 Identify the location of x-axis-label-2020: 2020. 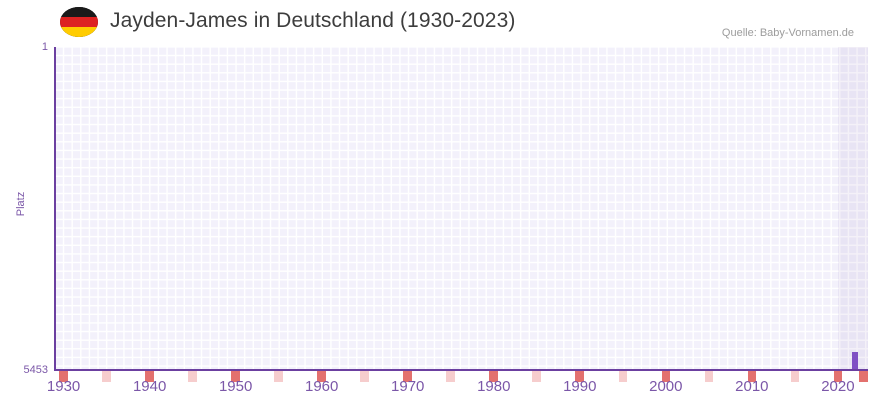
(838, 386).